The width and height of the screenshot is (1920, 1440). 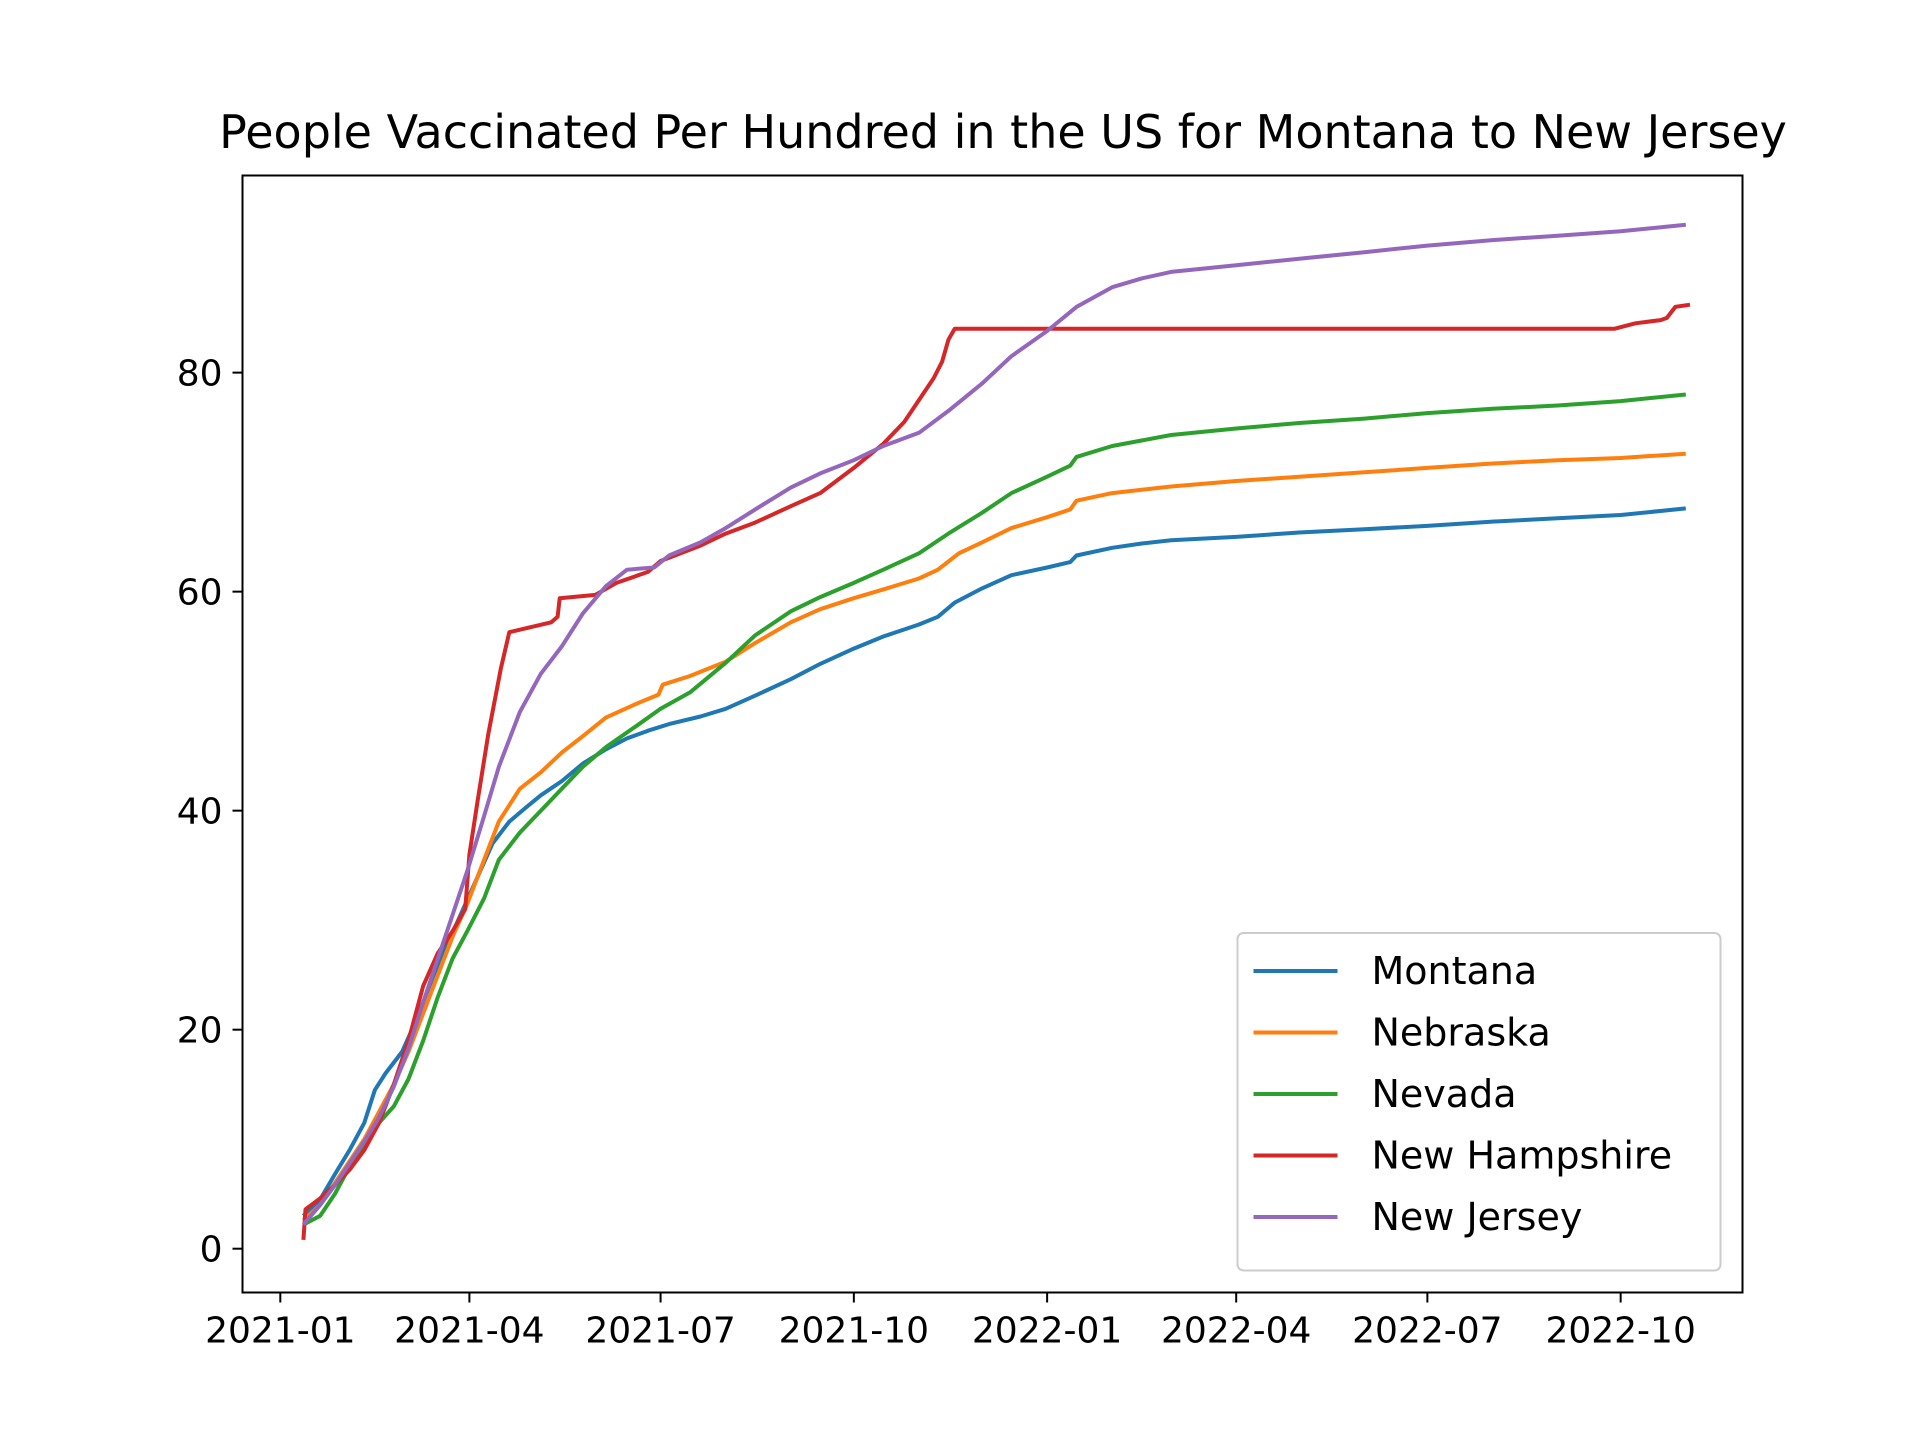 I want to click on legend-label-montana: Montana, so click(x=1455, y=971).